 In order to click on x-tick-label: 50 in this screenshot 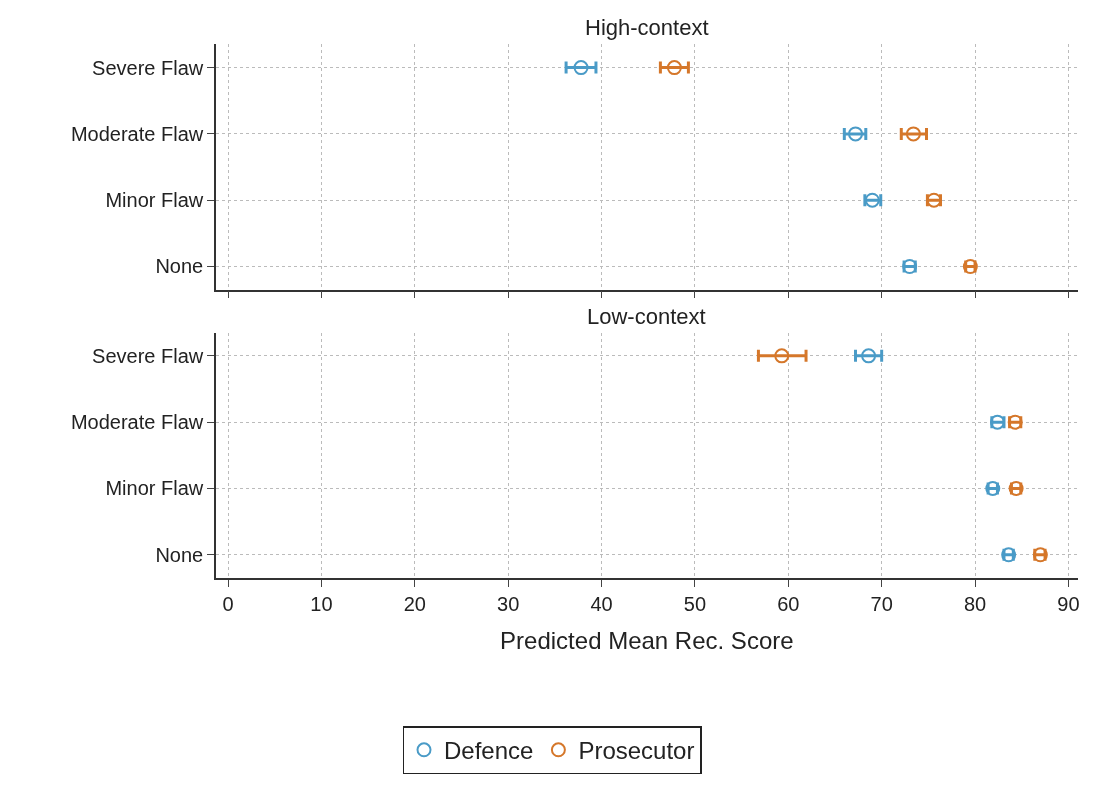, I will do `click(695, 603)`.